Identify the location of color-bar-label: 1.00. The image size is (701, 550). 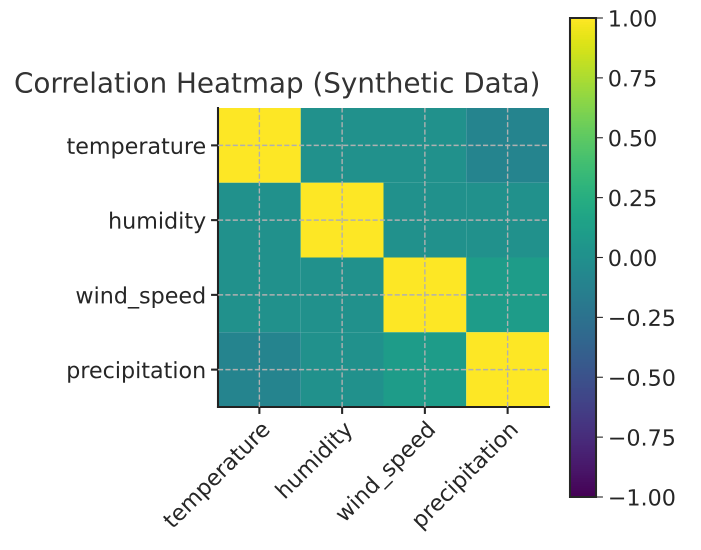
(633, 18).